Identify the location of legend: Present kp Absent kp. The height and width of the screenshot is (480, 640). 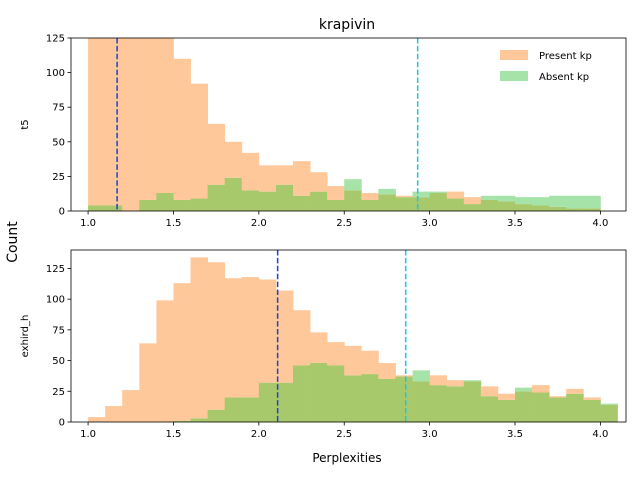
(546, 66).